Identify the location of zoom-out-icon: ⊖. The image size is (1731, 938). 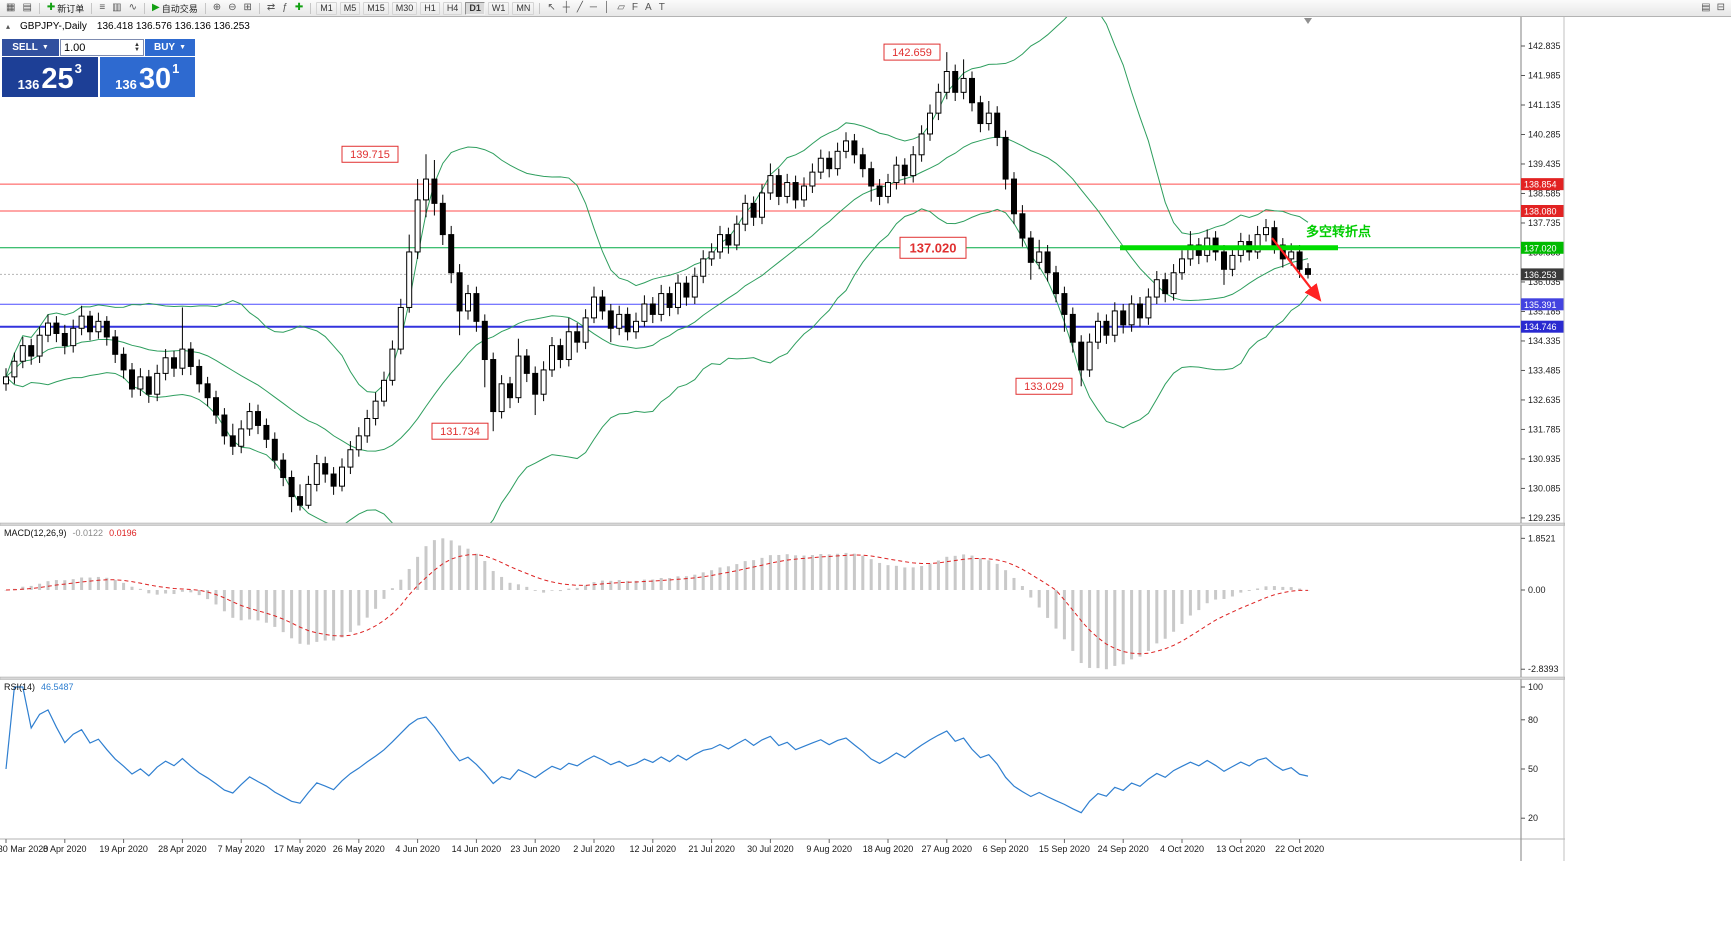
(232, 8).